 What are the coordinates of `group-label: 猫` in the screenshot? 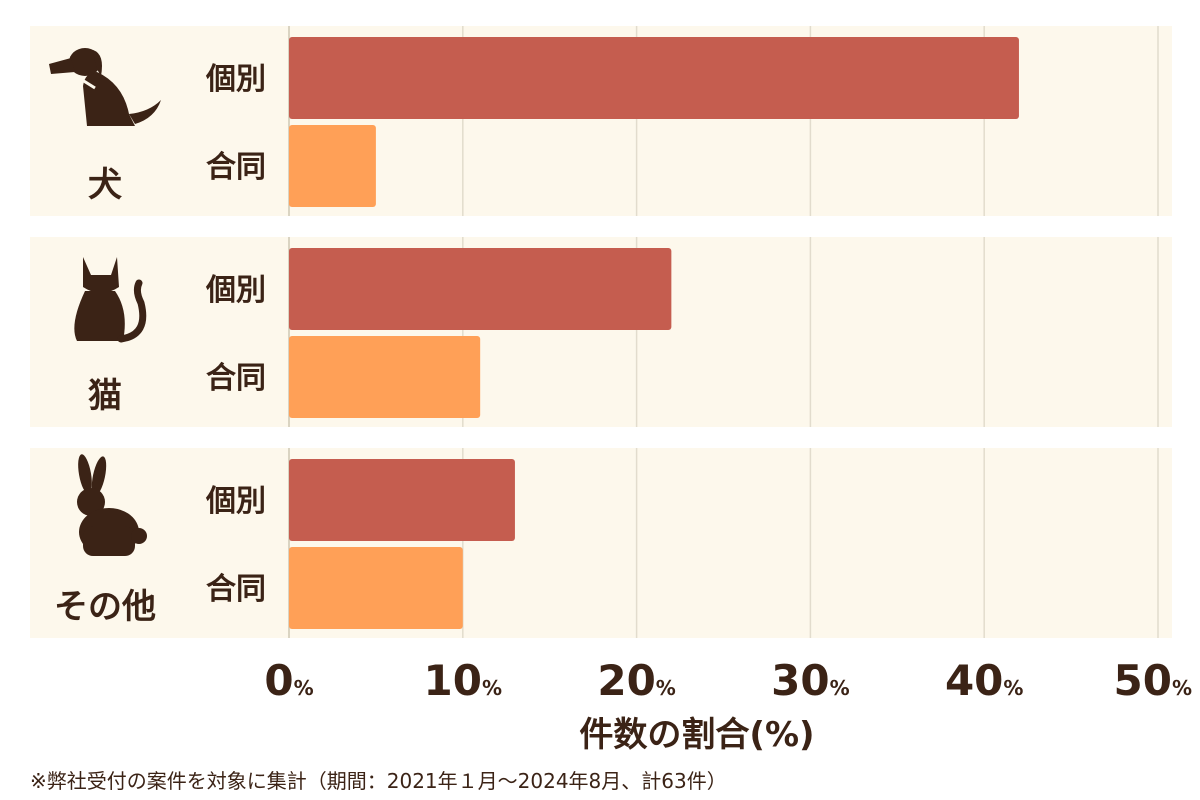 It's located at (105, 396).